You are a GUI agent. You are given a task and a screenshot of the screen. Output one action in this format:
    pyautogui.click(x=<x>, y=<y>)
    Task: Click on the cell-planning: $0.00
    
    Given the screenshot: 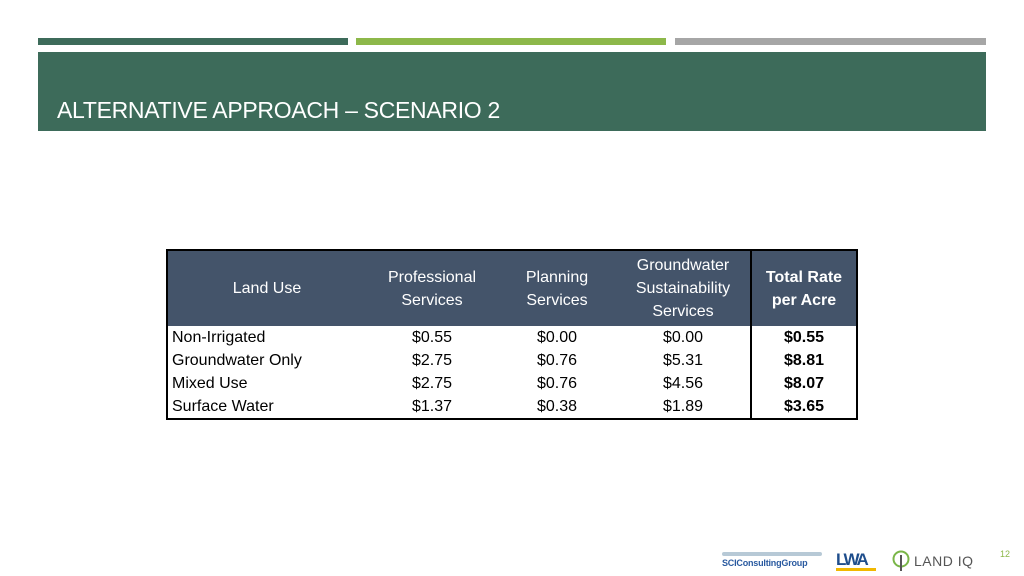 What is the action you would take?
    pyautogui.click(x=557, y=337)
    